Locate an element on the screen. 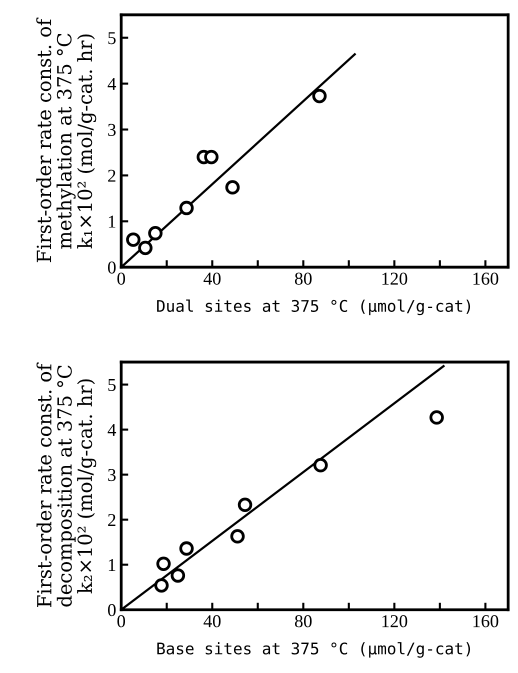 The image size is (518, 673). y-axis-title: First-order rate const. of methylation at 375 °C k₁×10² (mol/g-cat. hr) is located at coordinates (66, 140).